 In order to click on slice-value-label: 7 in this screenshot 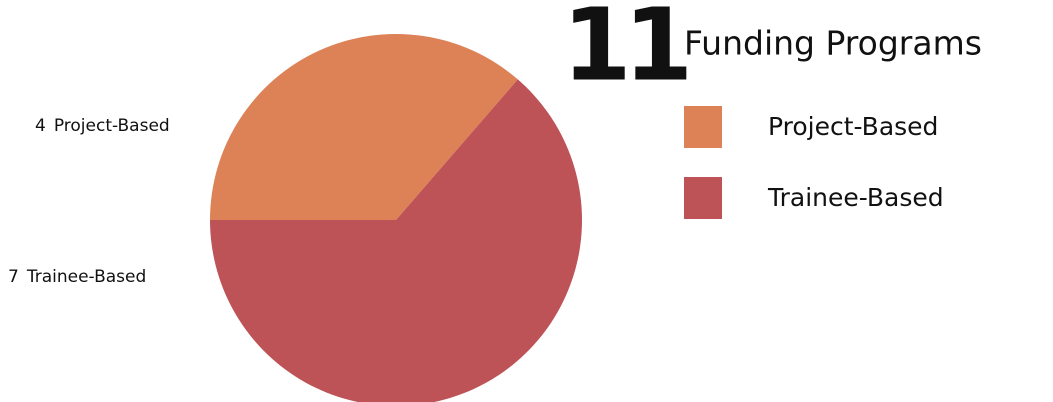, I will do `click(13, 277)`.